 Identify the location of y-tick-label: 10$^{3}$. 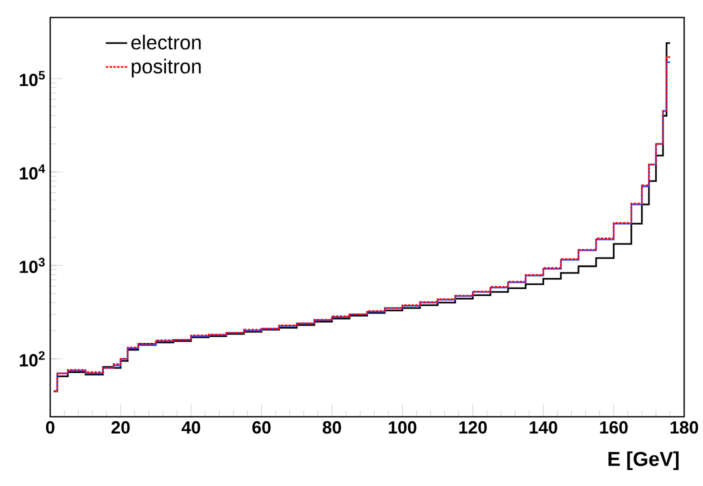
(32, 266).